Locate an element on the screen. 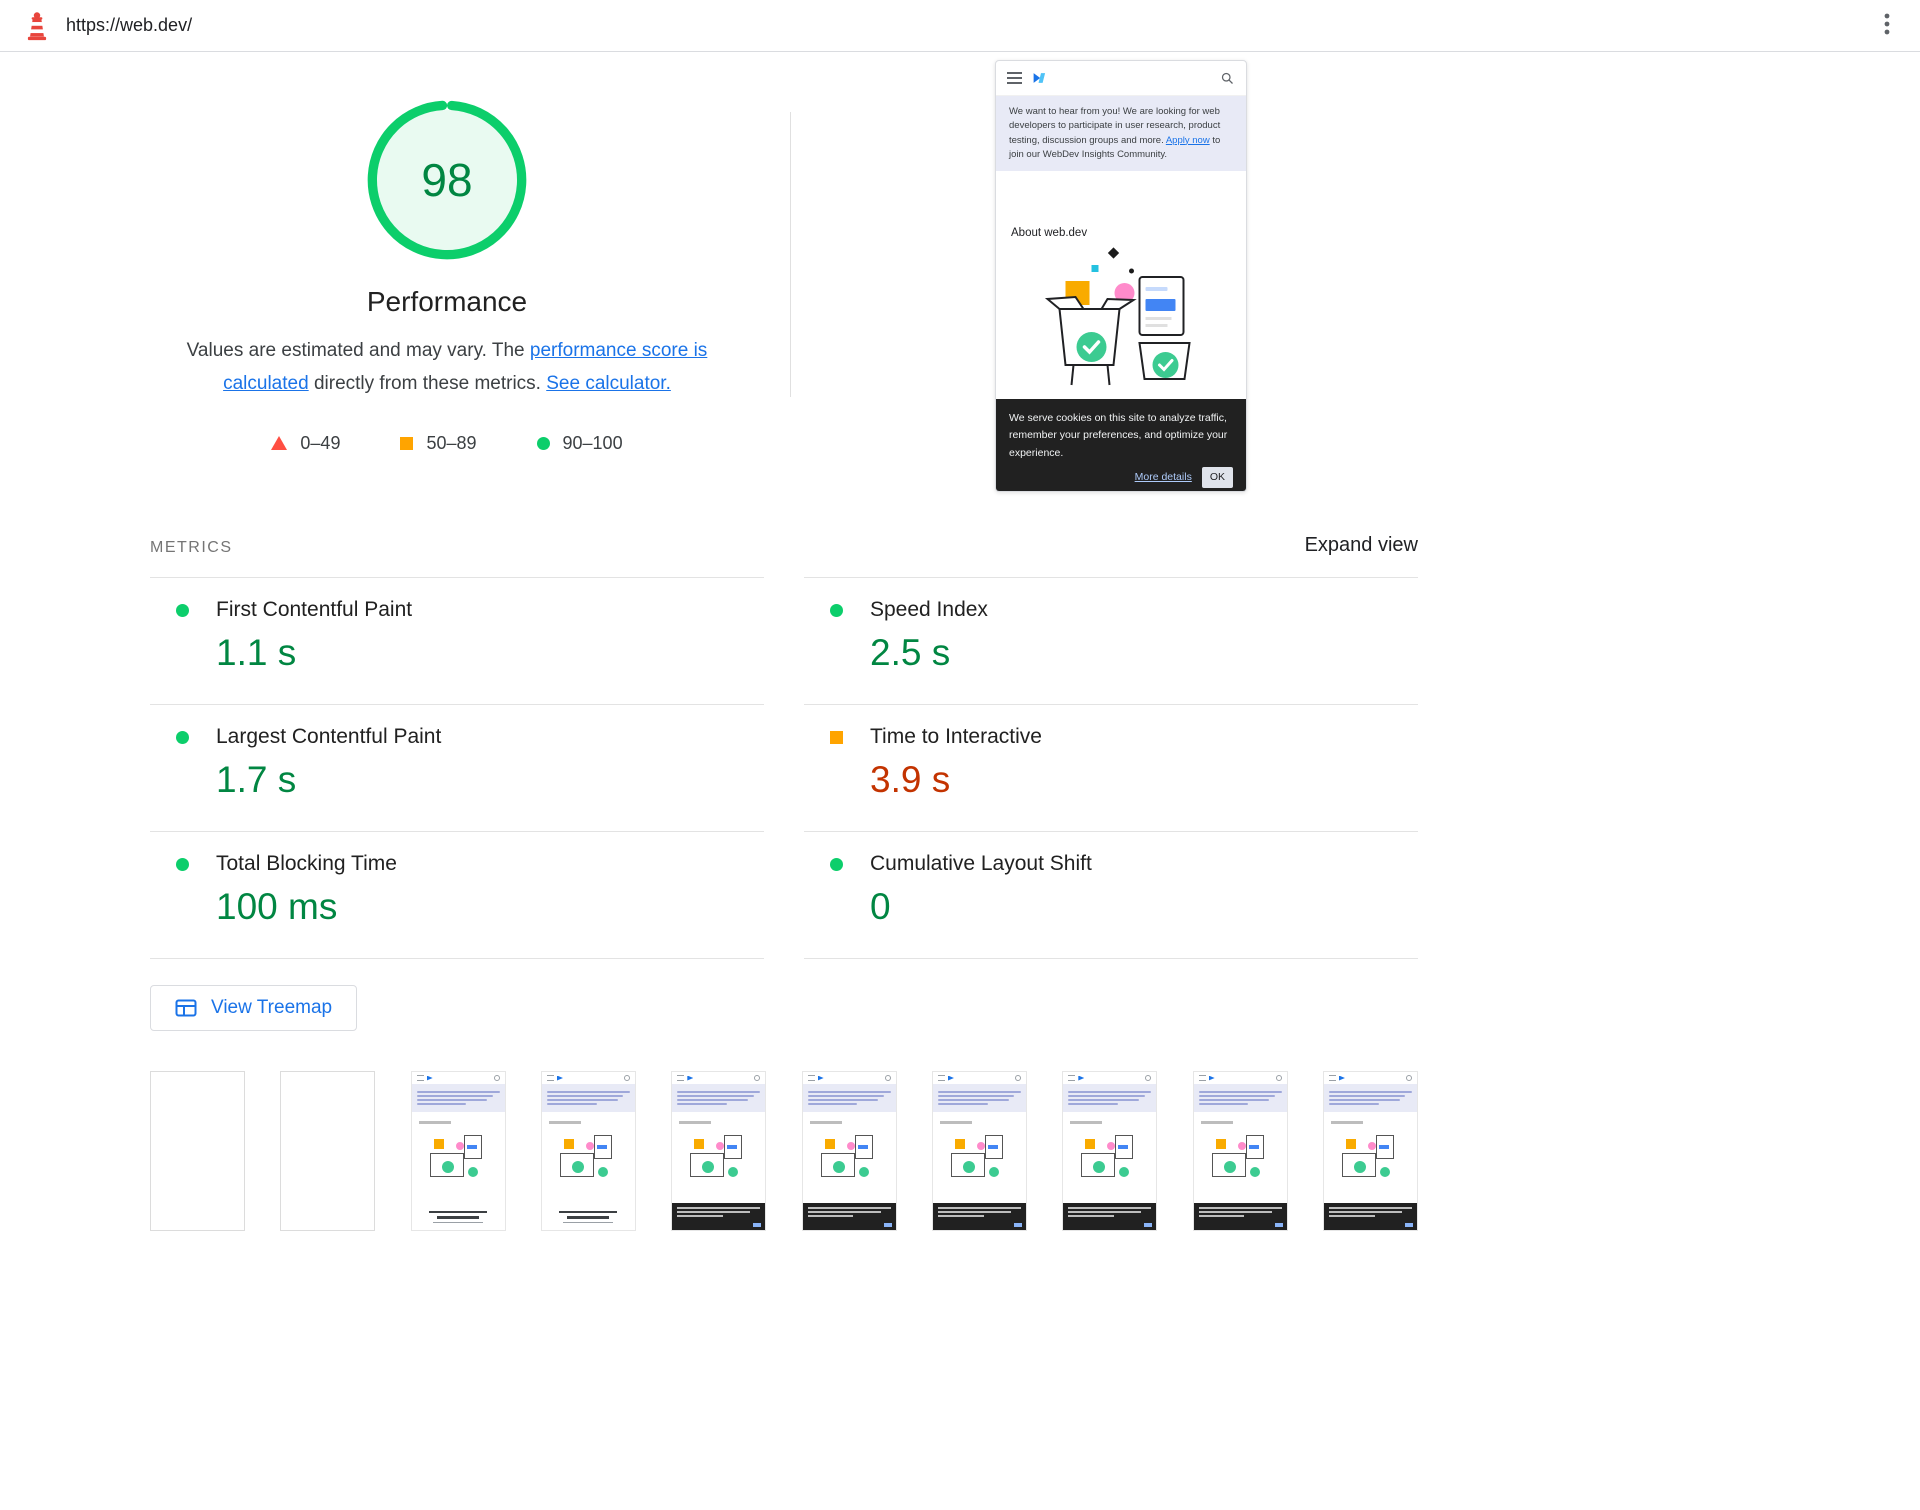  metric-value: 1.7 s is located at coordinates (256, 779).